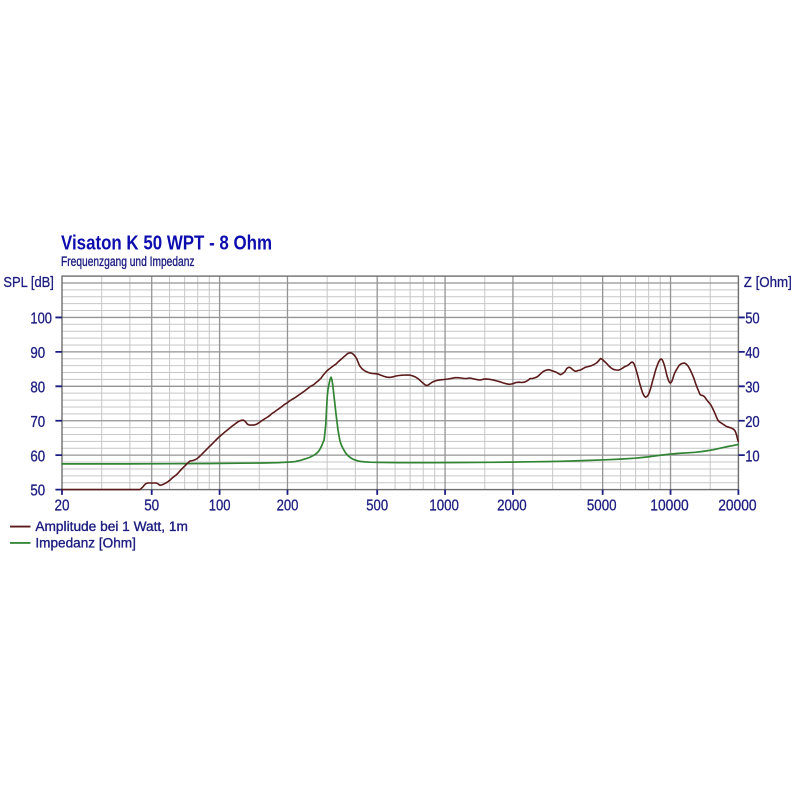 The width and height of the screenshot is (800, 800). I want to click on svg-text: Visaton K 50 WPT - 8 Ohm, so click(166, 244).